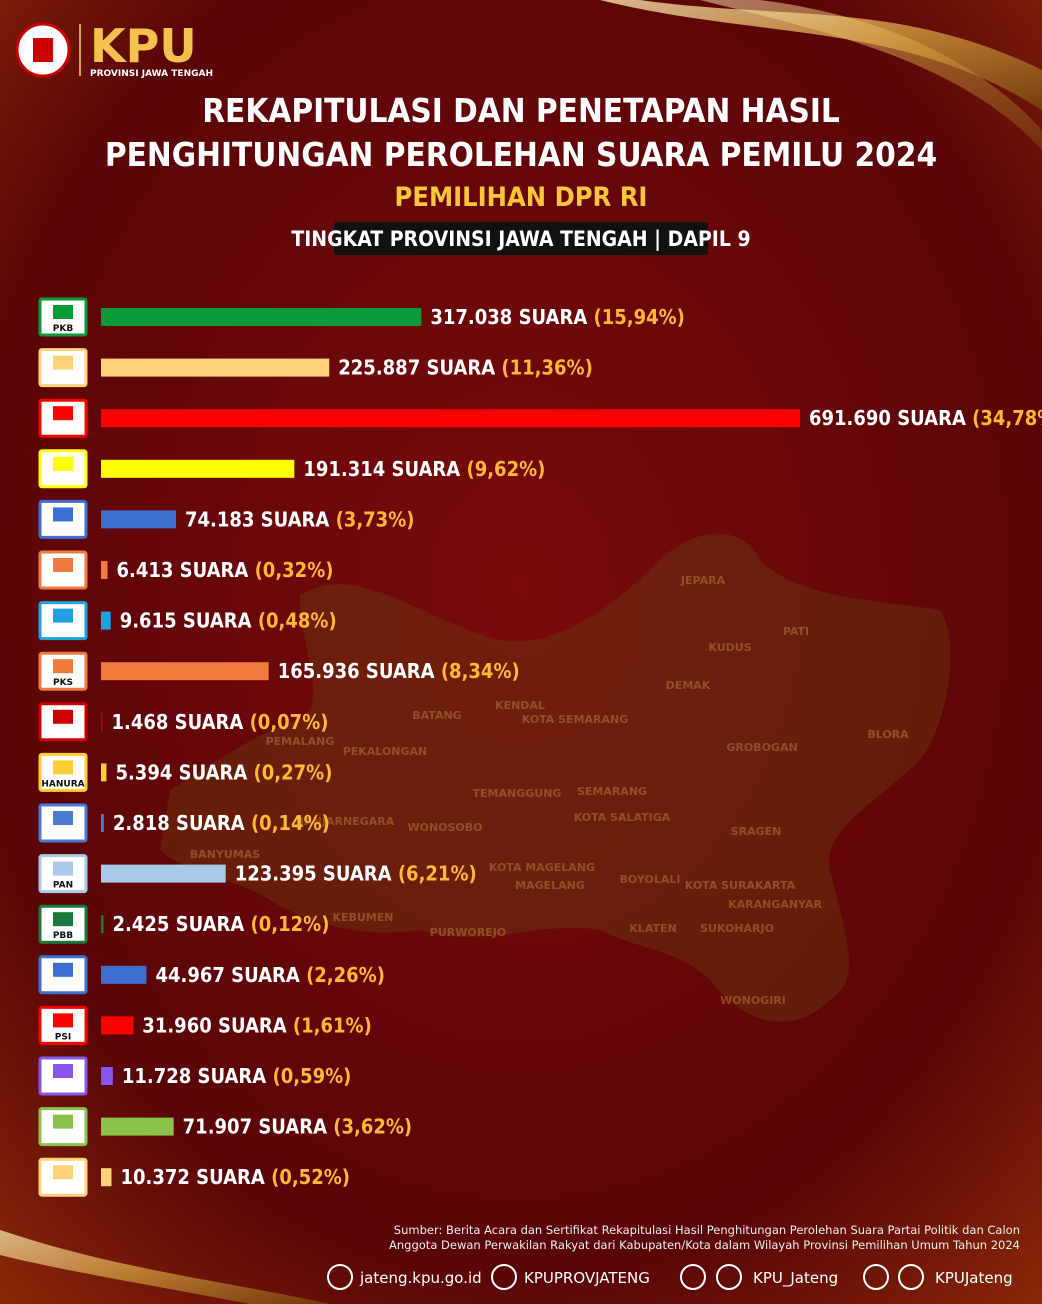 This screenshot has width=1042, height=1304. I want to click on emblem-shield, so click(43, 50).